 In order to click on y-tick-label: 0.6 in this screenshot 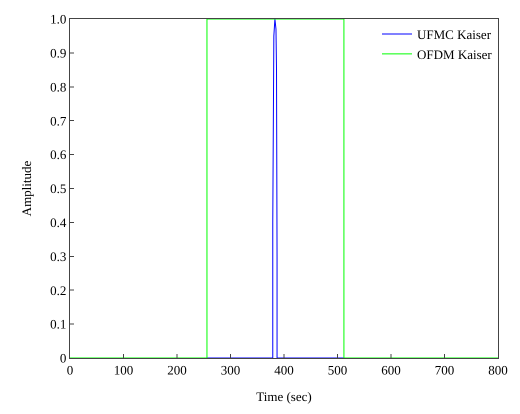, I will do `click(58, 154)`.